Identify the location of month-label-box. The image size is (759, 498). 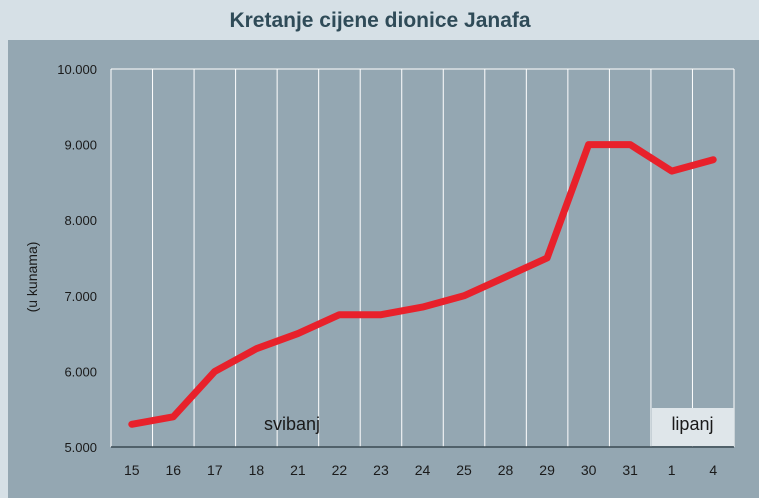
(692, 427).